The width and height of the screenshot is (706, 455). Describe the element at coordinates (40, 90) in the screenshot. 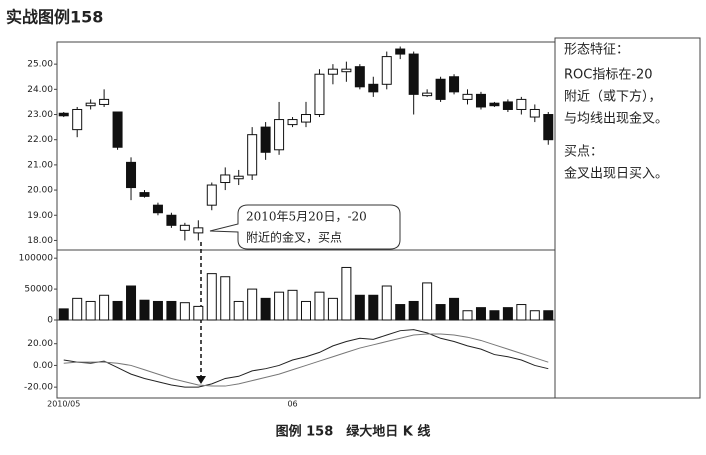

I see `y-tick-label: 24.00` at that location.